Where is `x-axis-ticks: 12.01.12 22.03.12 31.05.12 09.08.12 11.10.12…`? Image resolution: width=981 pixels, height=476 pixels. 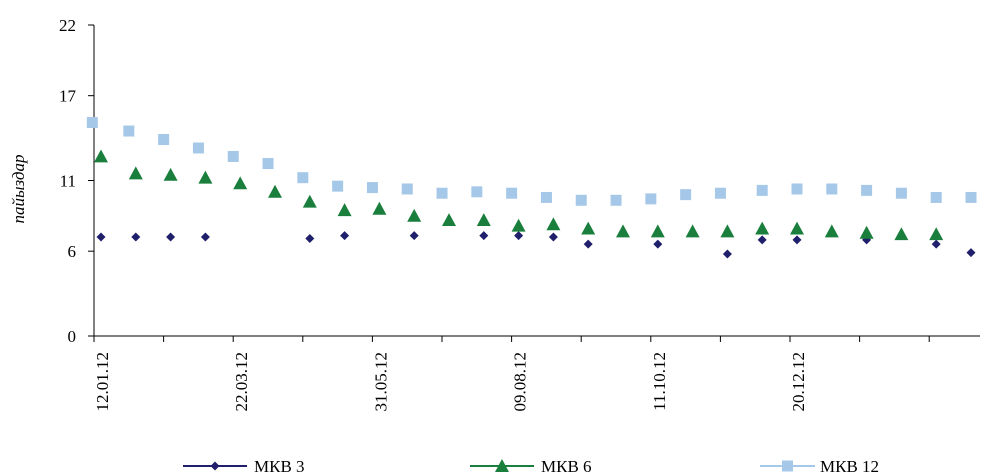 x-axis-ticks: 12.01.12 22.03.12 31.05.12 09.08.12 11.10.12… is located at coordinates (511, 374).